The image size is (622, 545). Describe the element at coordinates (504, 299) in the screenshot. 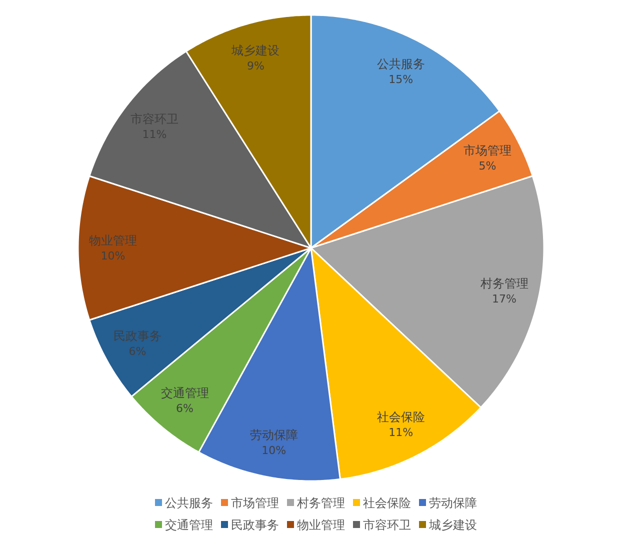

I see `data-label: 17%` at that location.